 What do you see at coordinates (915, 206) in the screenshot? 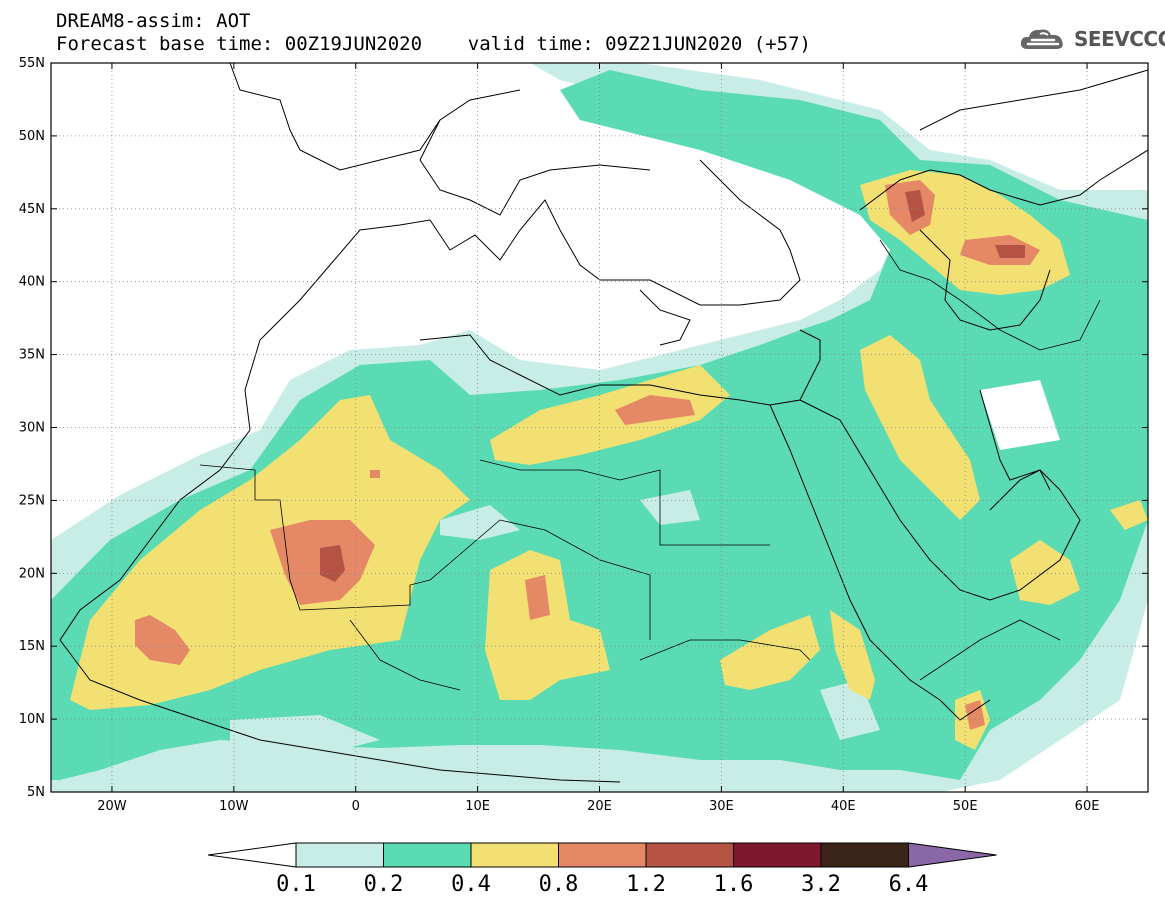
I see `aot-field-1.2-caspian` at bounding box center [915, 206].